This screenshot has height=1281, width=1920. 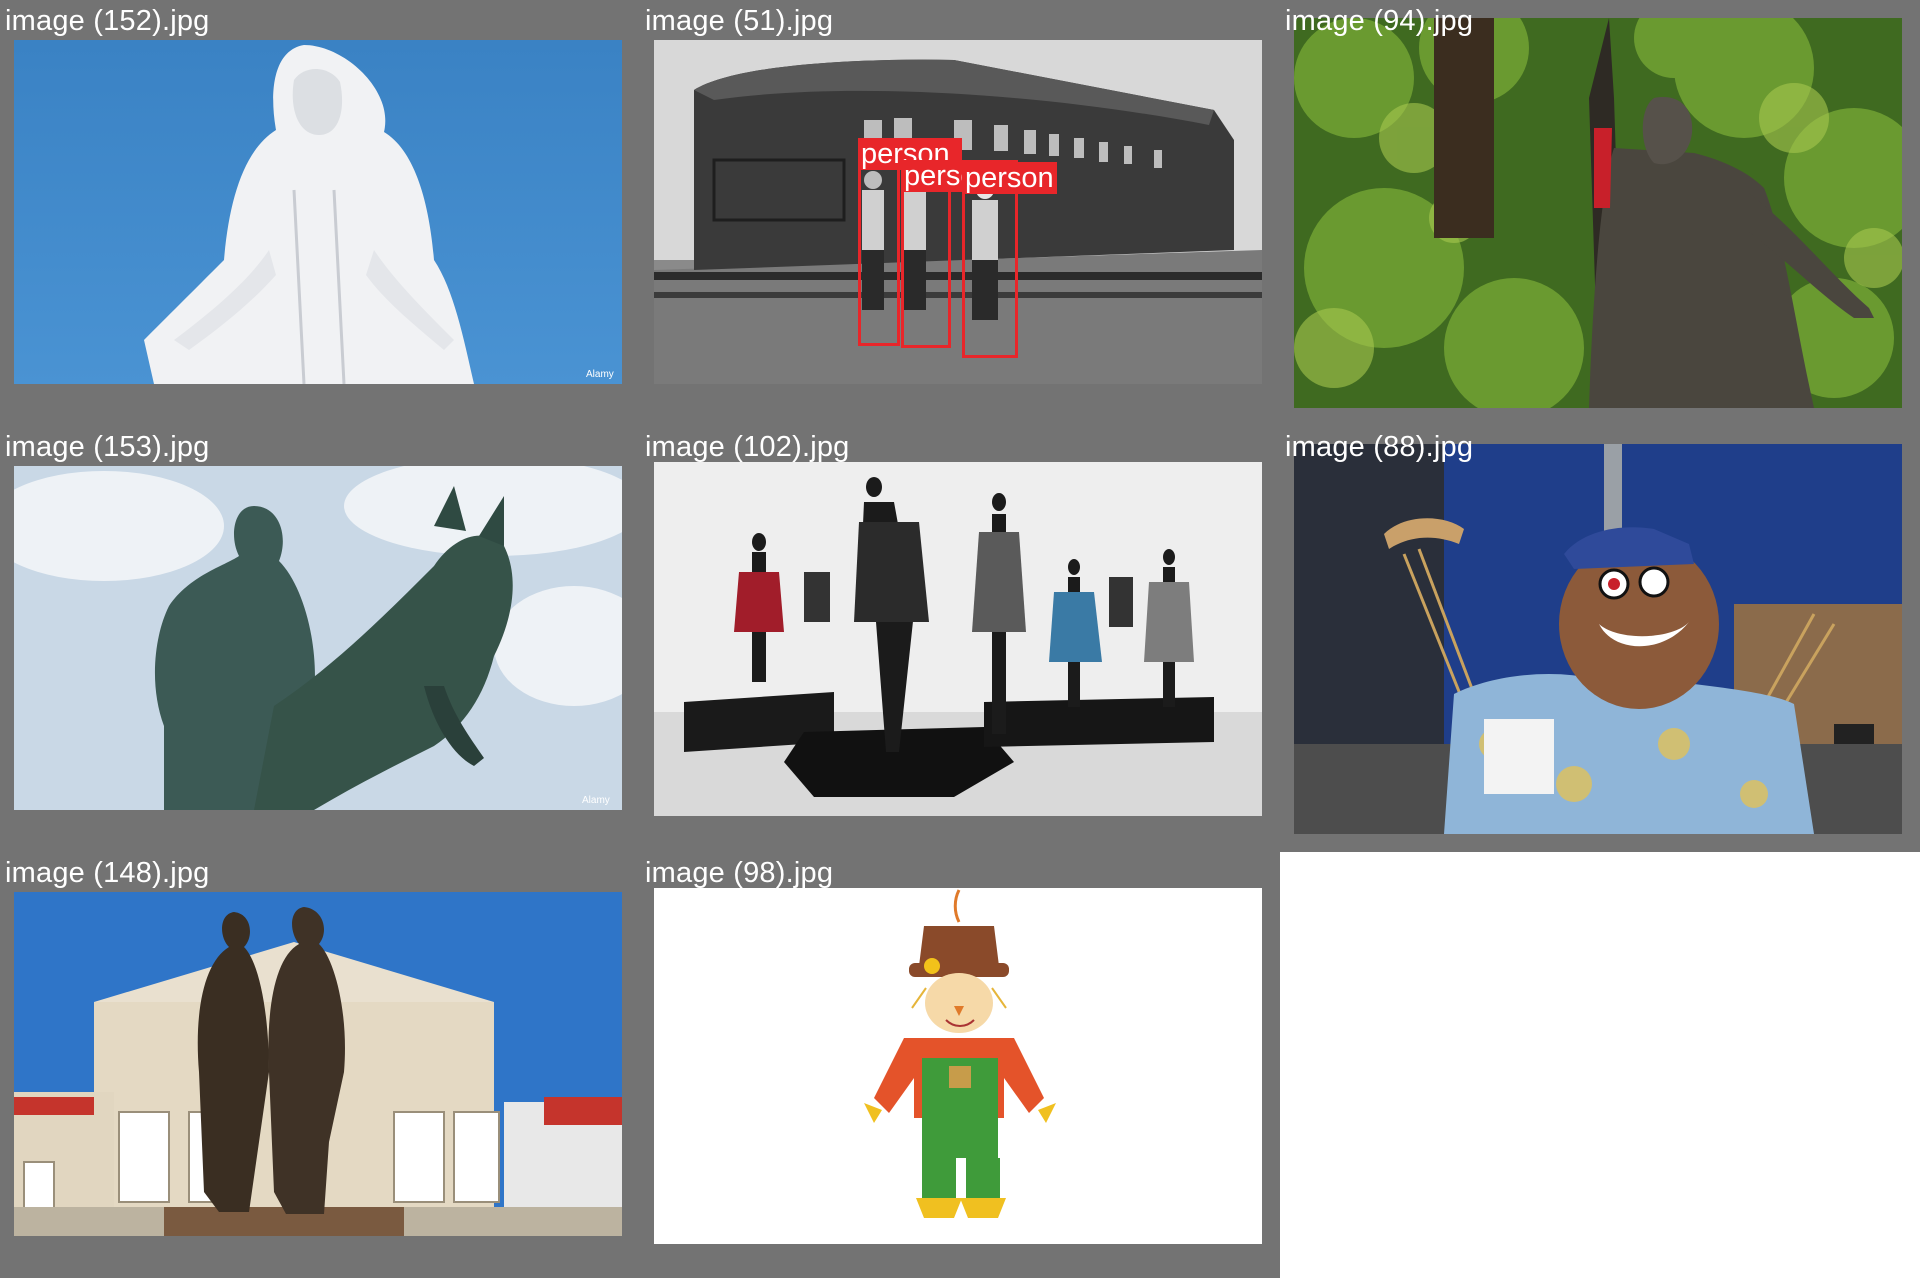 I want to click on filename-label: image (153).jpg, so click(x=107, y=447).